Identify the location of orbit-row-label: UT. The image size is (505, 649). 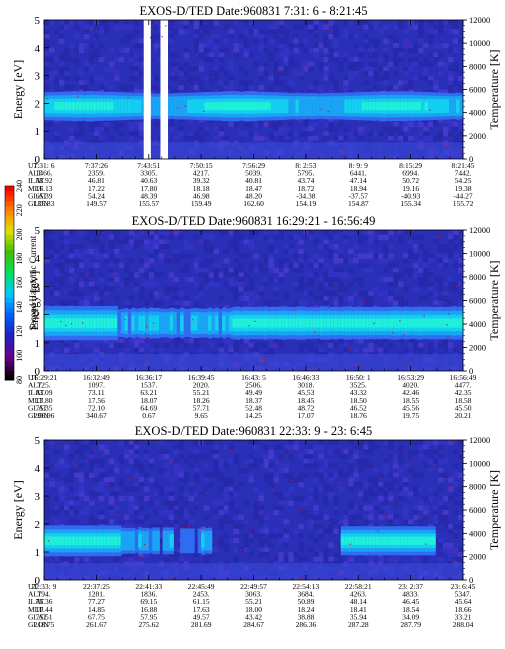
(33, 165).